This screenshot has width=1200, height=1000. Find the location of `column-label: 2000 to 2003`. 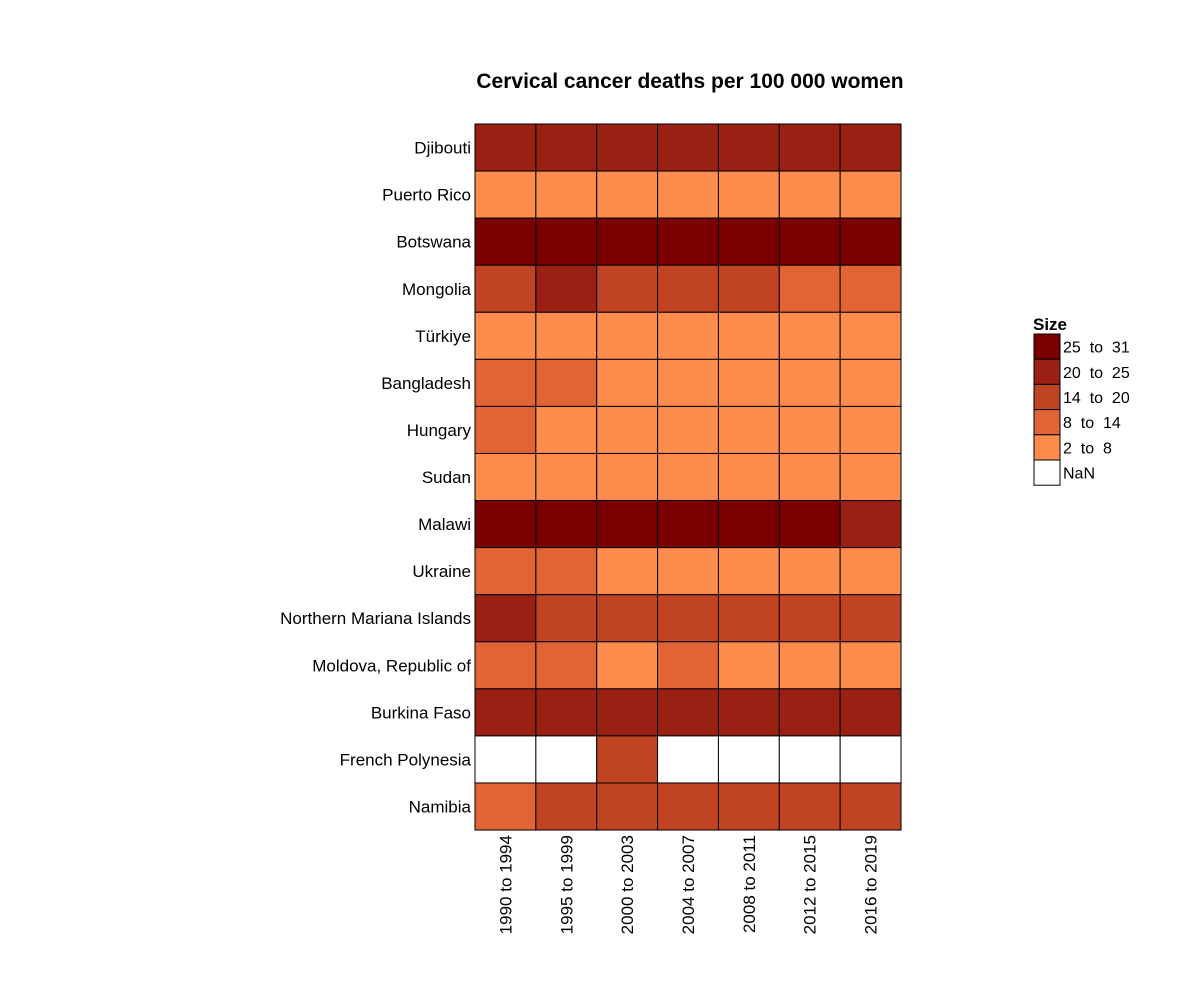

column-label: 2000 to 2003 is located at coordinates (627, 884).